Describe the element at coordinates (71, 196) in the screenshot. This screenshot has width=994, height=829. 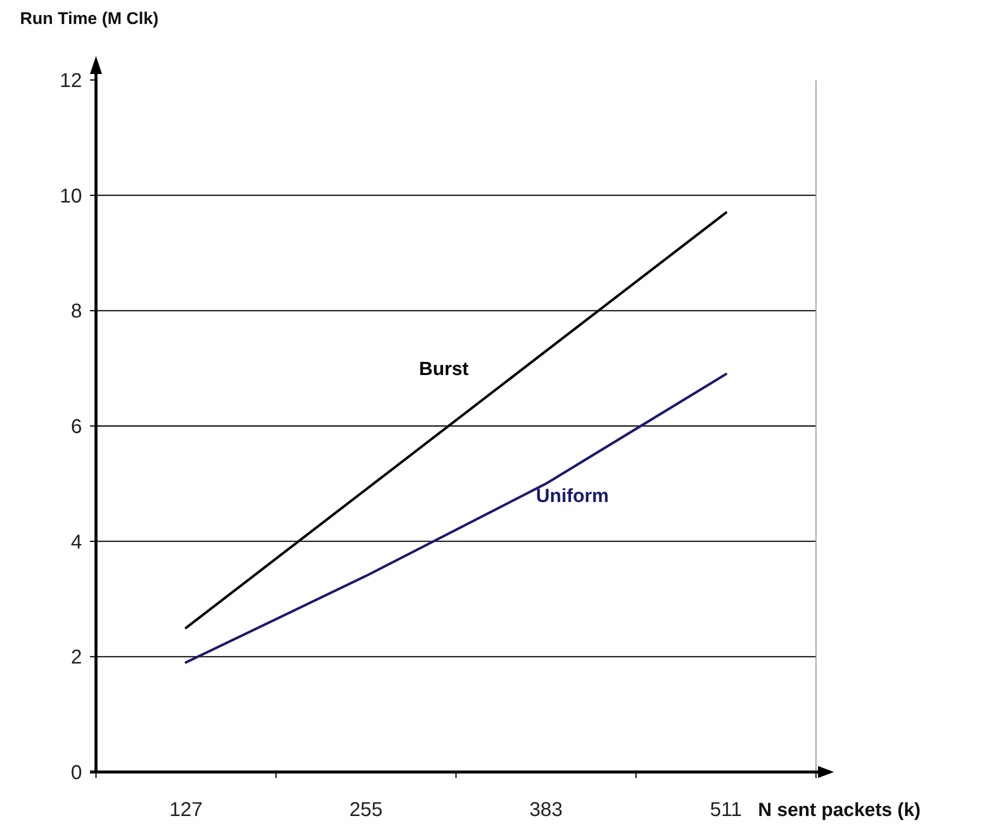
I see `y-tick-label: 10` at that location.